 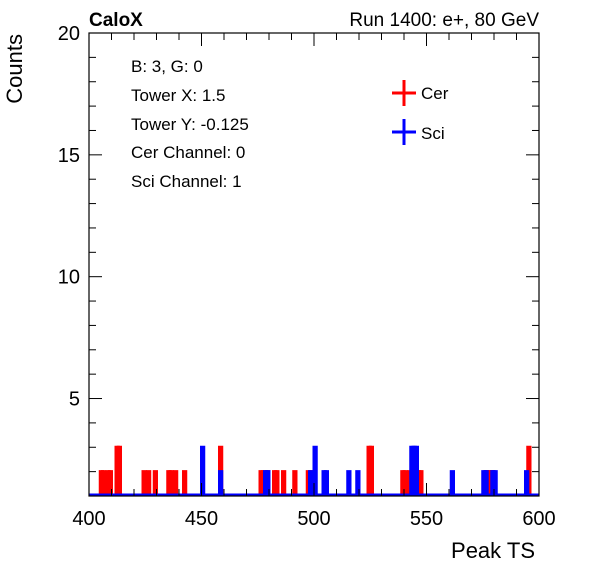 What do you see at coordinates (426, 519) in the screenshot?
I see `x-tick-label: 550` at bounding box center [426, 519].